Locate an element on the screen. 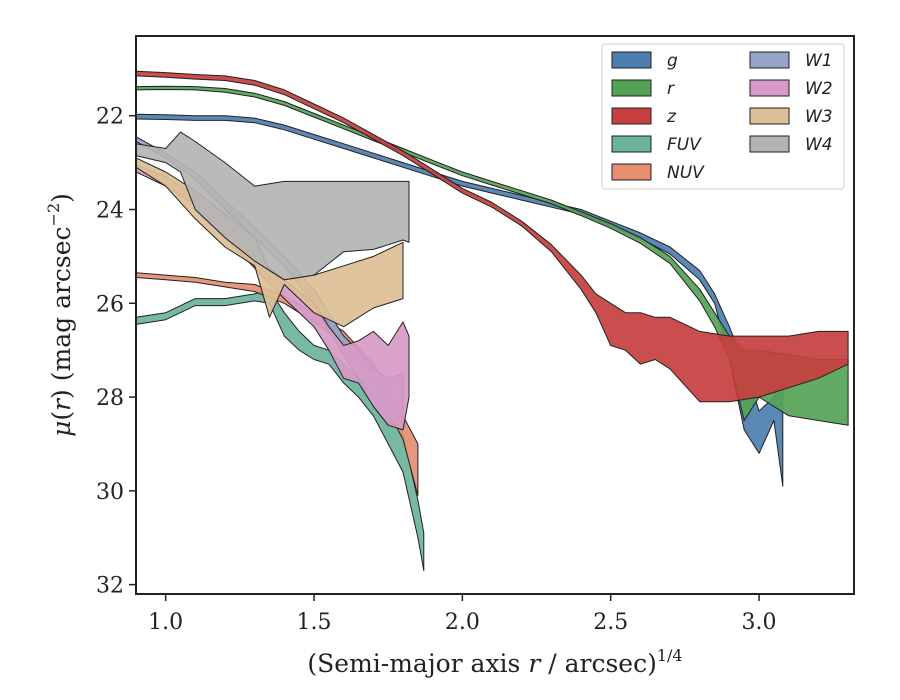 The image size is (900, 700). y-axis-label: μ(r) (mag arcsec−2) is located at coordinates (60, 315).